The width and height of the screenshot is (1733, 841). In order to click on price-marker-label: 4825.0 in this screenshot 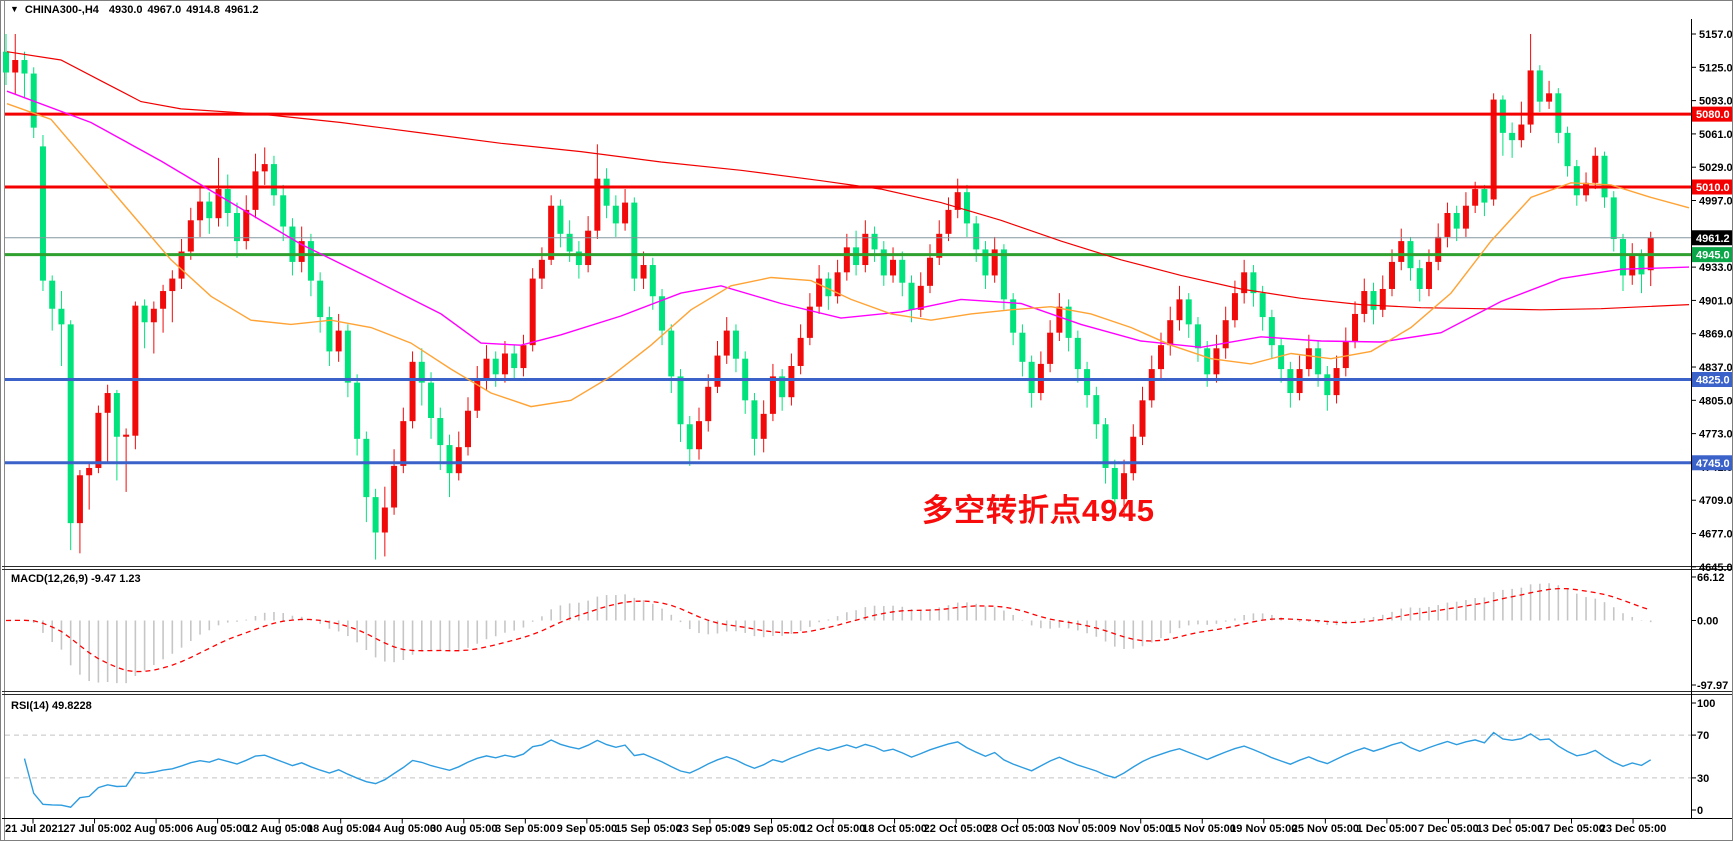, I will do `click(1713, 381)`.